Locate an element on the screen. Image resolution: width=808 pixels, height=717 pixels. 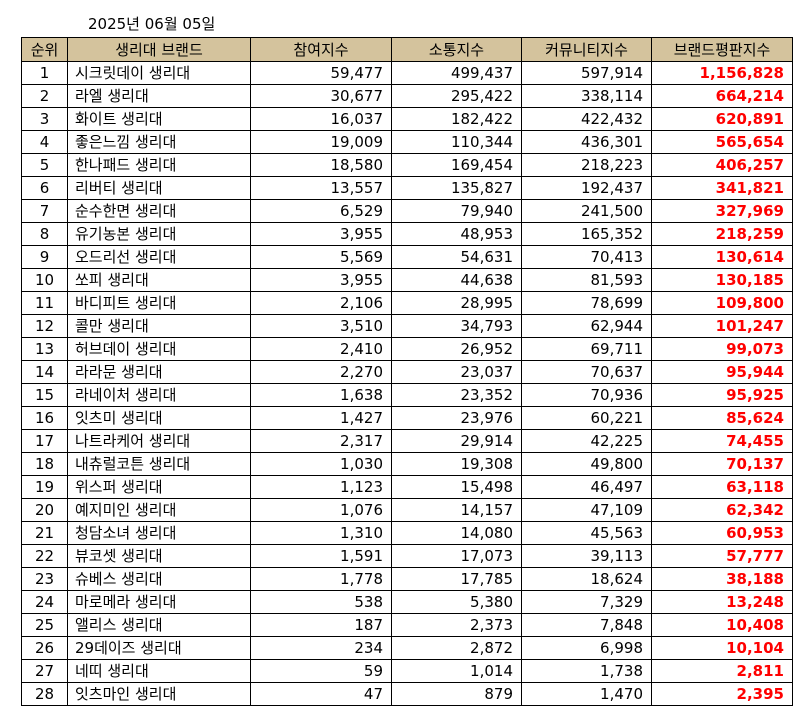
rank-cell: 14 is located at coordinates (44, 372).